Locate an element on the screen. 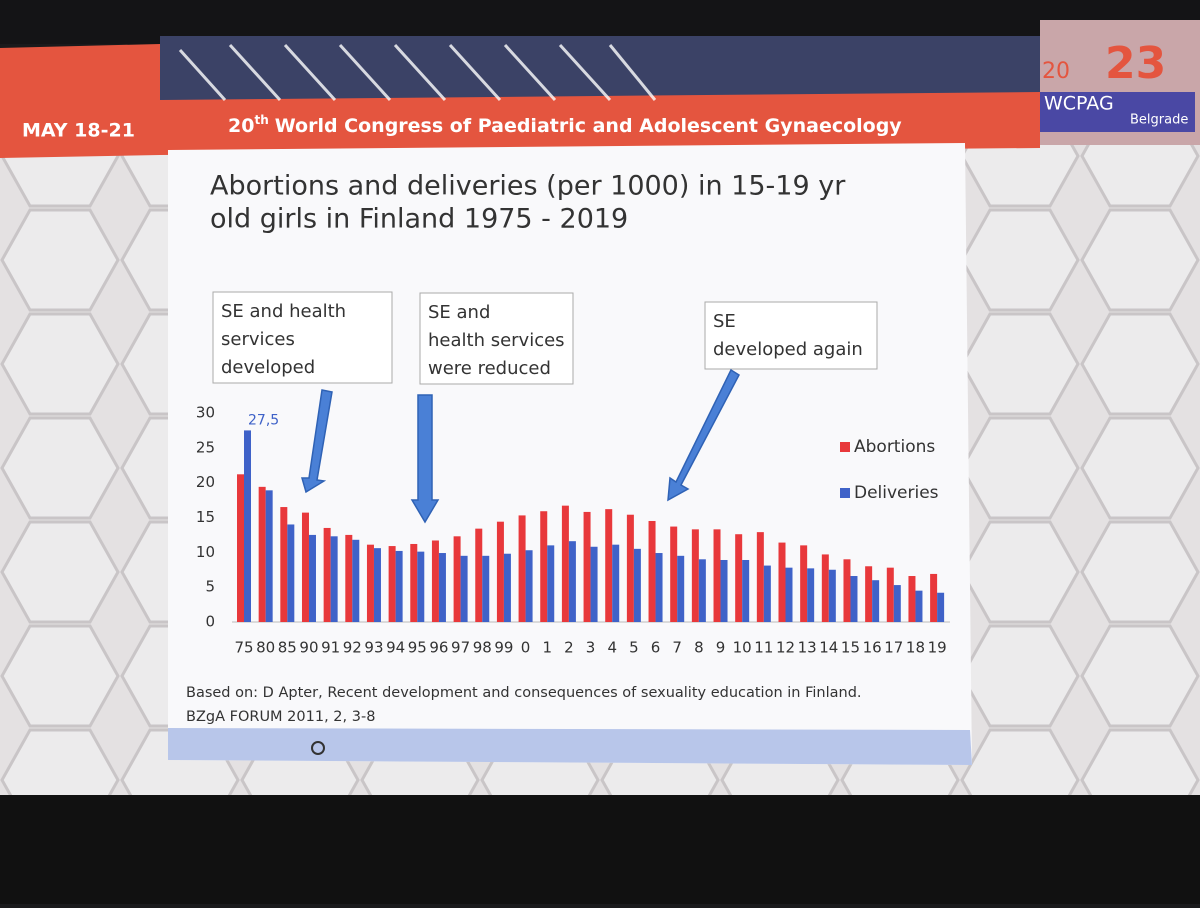  y-tick-label: 10 is located at coordinates (205, 552).